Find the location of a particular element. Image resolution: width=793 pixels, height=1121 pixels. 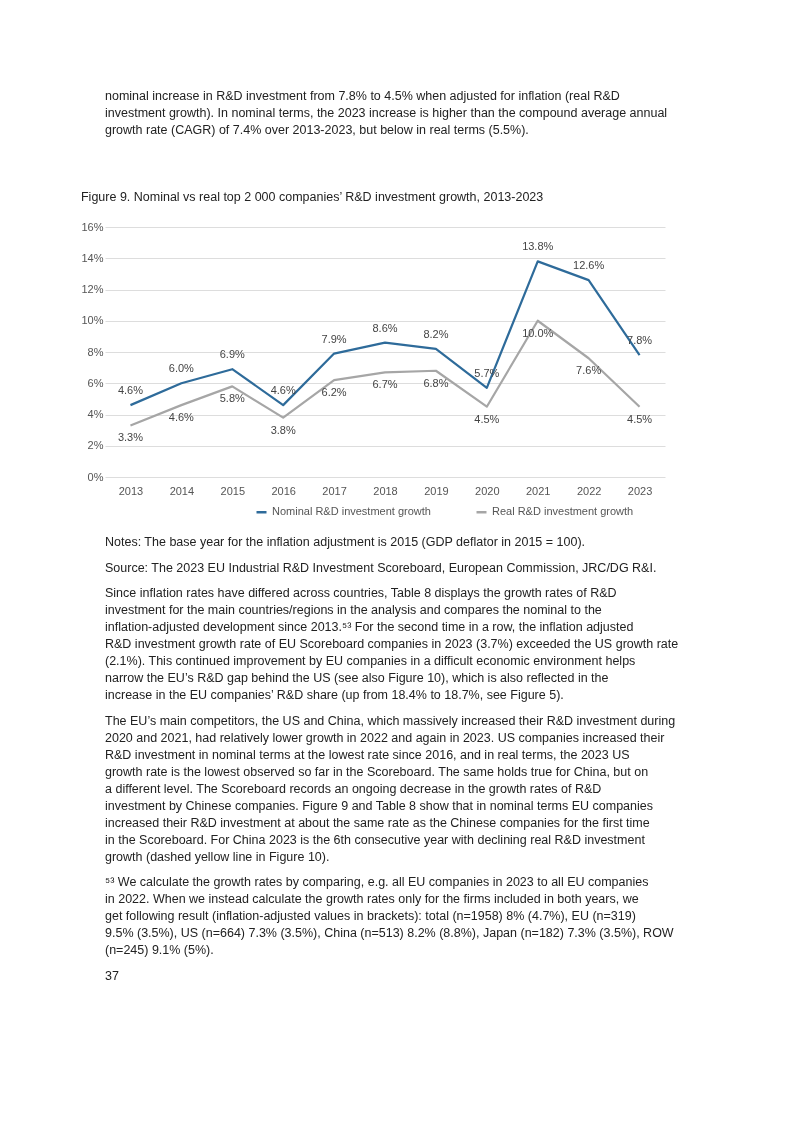

y-tick-label: 0% is located at coordinates (95, 476).